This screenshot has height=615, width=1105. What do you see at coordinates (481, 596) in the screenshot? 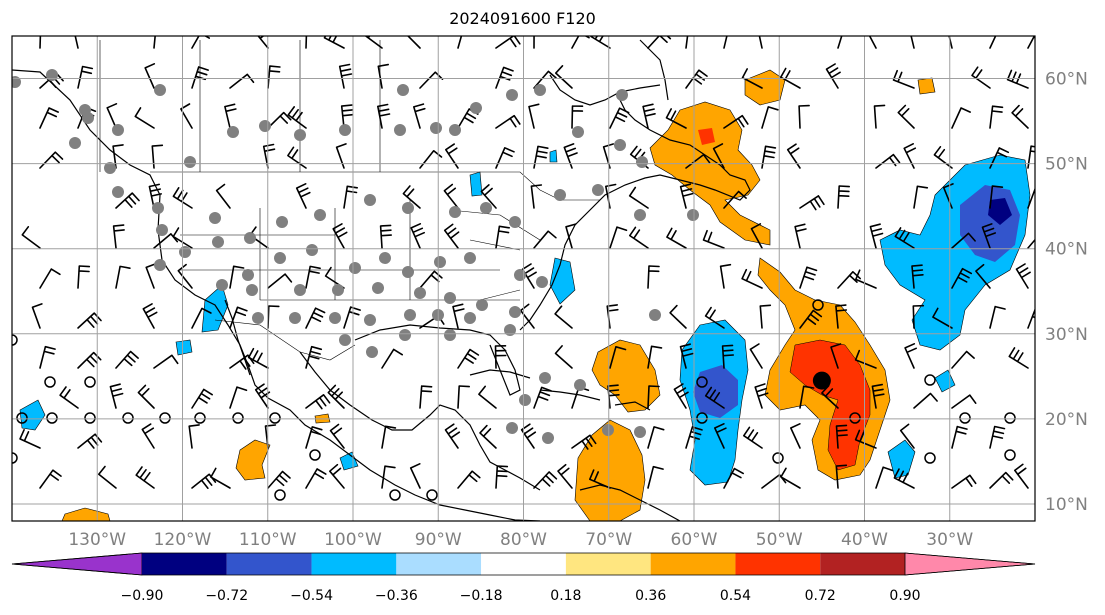
I see `colorbar-tick-label: −0.18` at bounding box center [481, 596].